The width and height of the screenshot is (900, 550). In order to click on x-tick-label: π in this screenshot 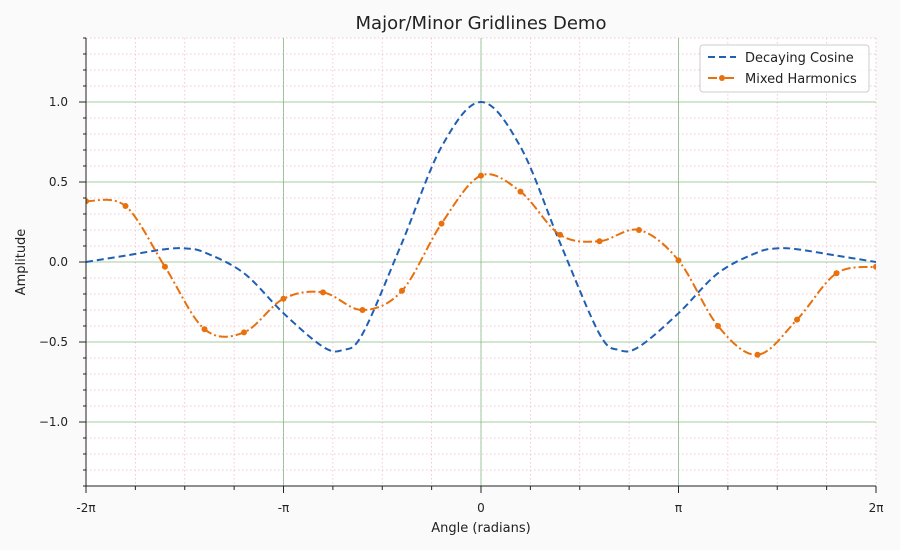, I will do `click(678, 508)`.